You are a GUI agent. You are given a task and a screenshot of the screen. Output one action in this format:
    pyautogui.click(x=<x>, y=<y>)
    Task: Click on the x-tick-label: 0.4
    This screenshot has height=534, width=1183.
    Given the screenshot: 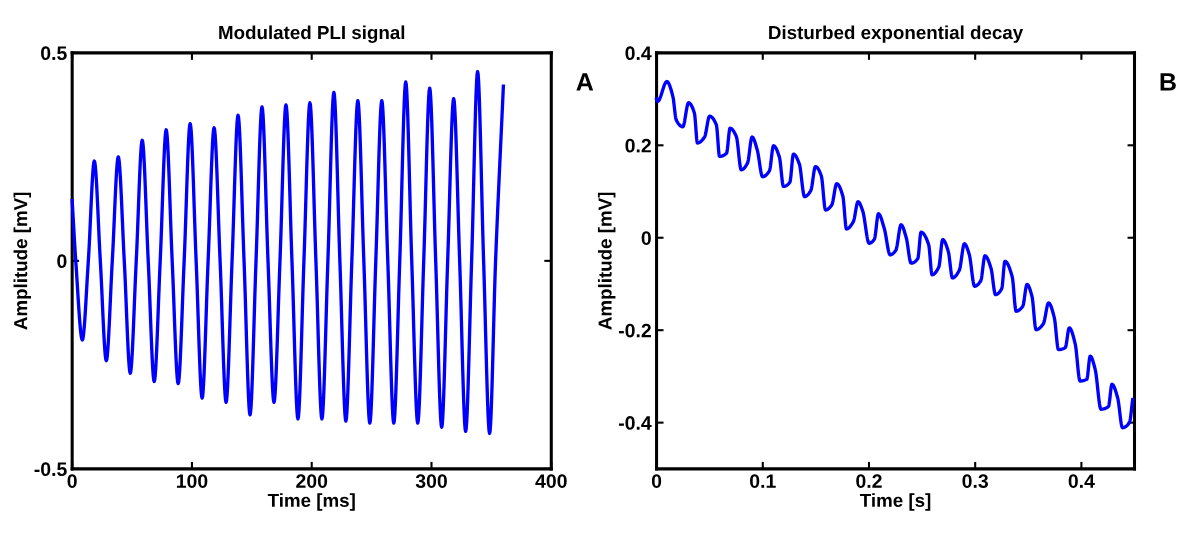 What is the action you would take?
    pyautogui.click(x=1081, y=481)
    